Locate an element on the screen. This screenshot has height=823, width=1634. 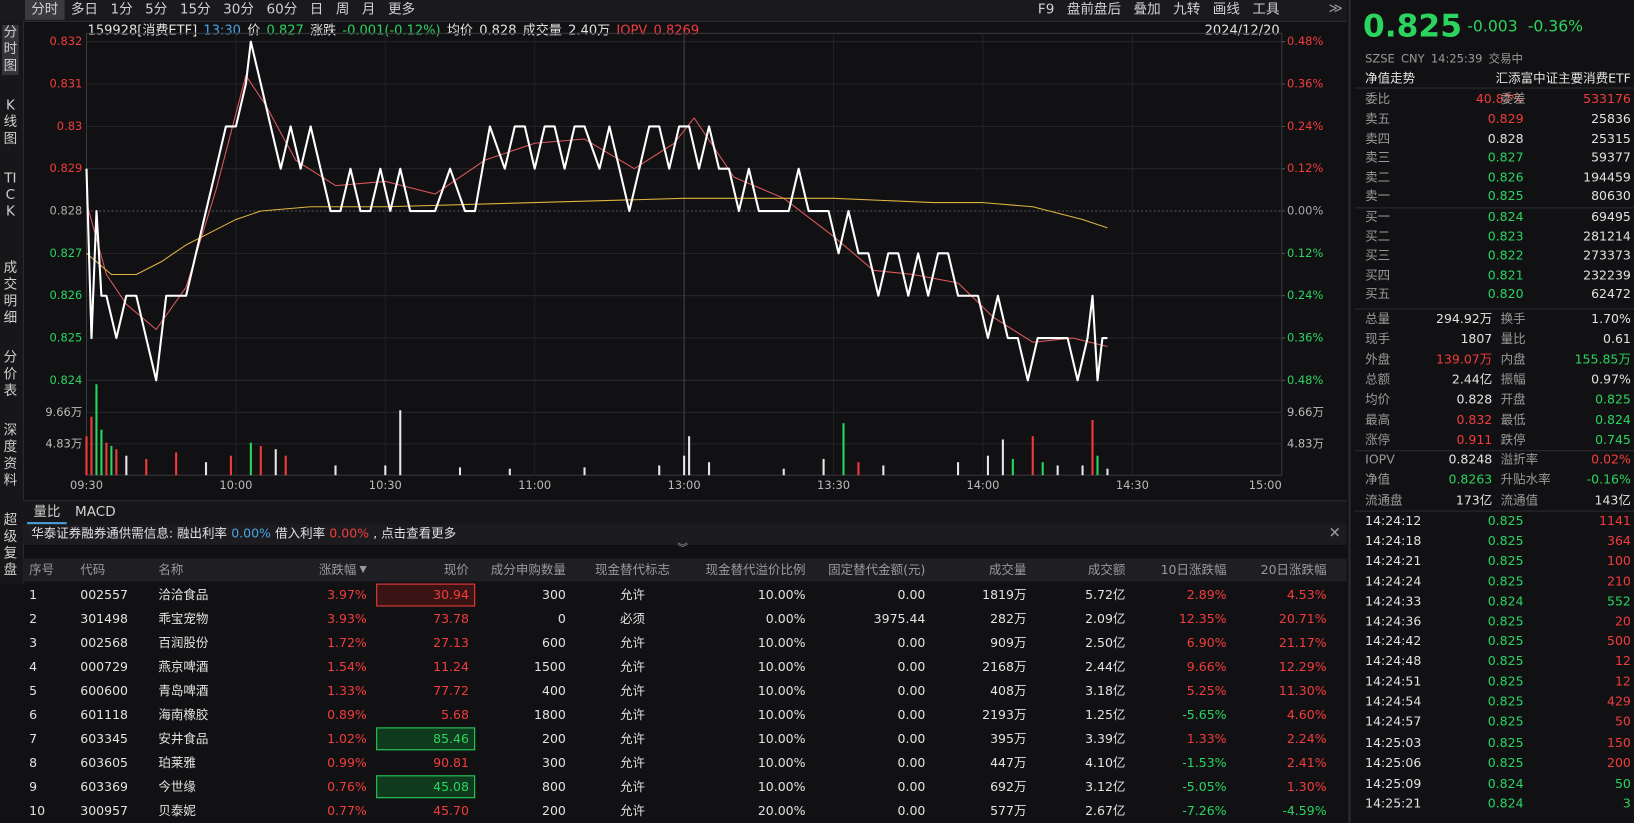
book-volume: 281214 is located at coordinates (1607, 236).